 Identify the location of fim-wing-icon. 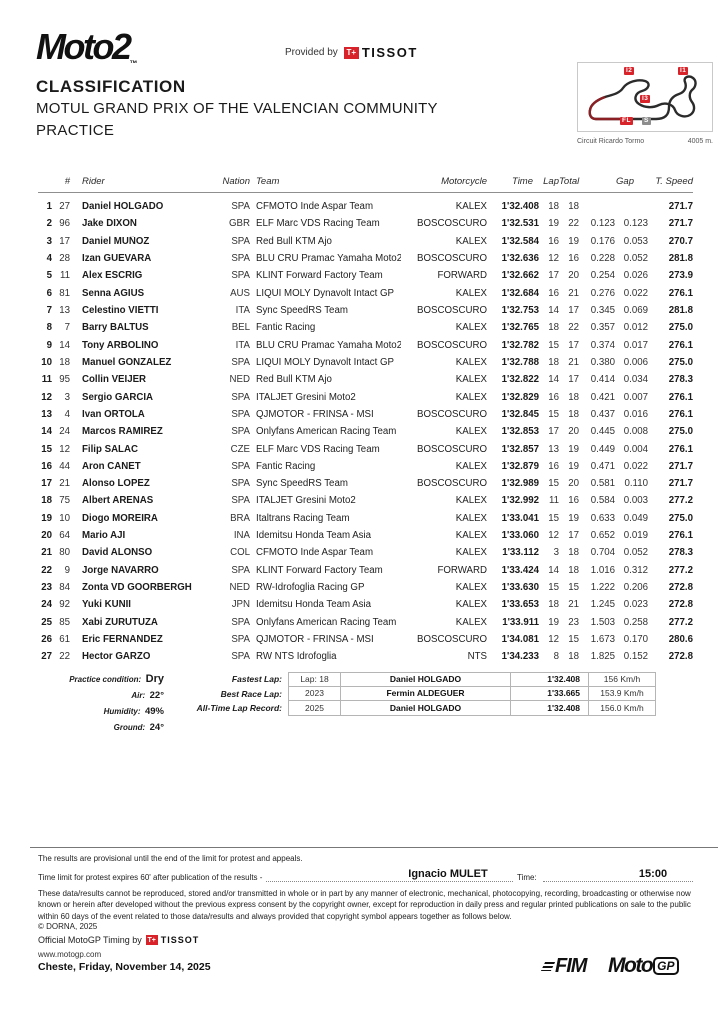
(548, 966).